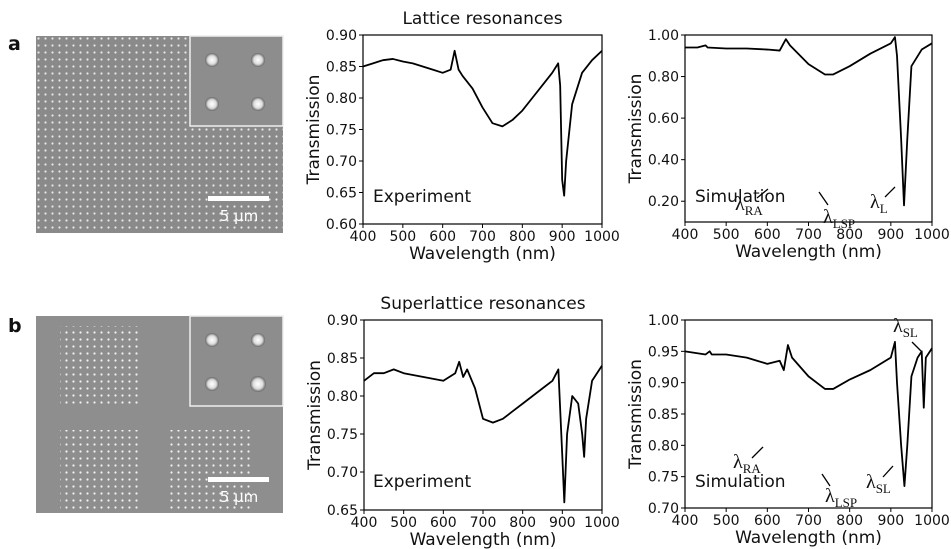  What do you see at coordinates (482, 304) in the screenshot?
I see `chart-title: Superlattice resonances` at bounding box center [482, 304].